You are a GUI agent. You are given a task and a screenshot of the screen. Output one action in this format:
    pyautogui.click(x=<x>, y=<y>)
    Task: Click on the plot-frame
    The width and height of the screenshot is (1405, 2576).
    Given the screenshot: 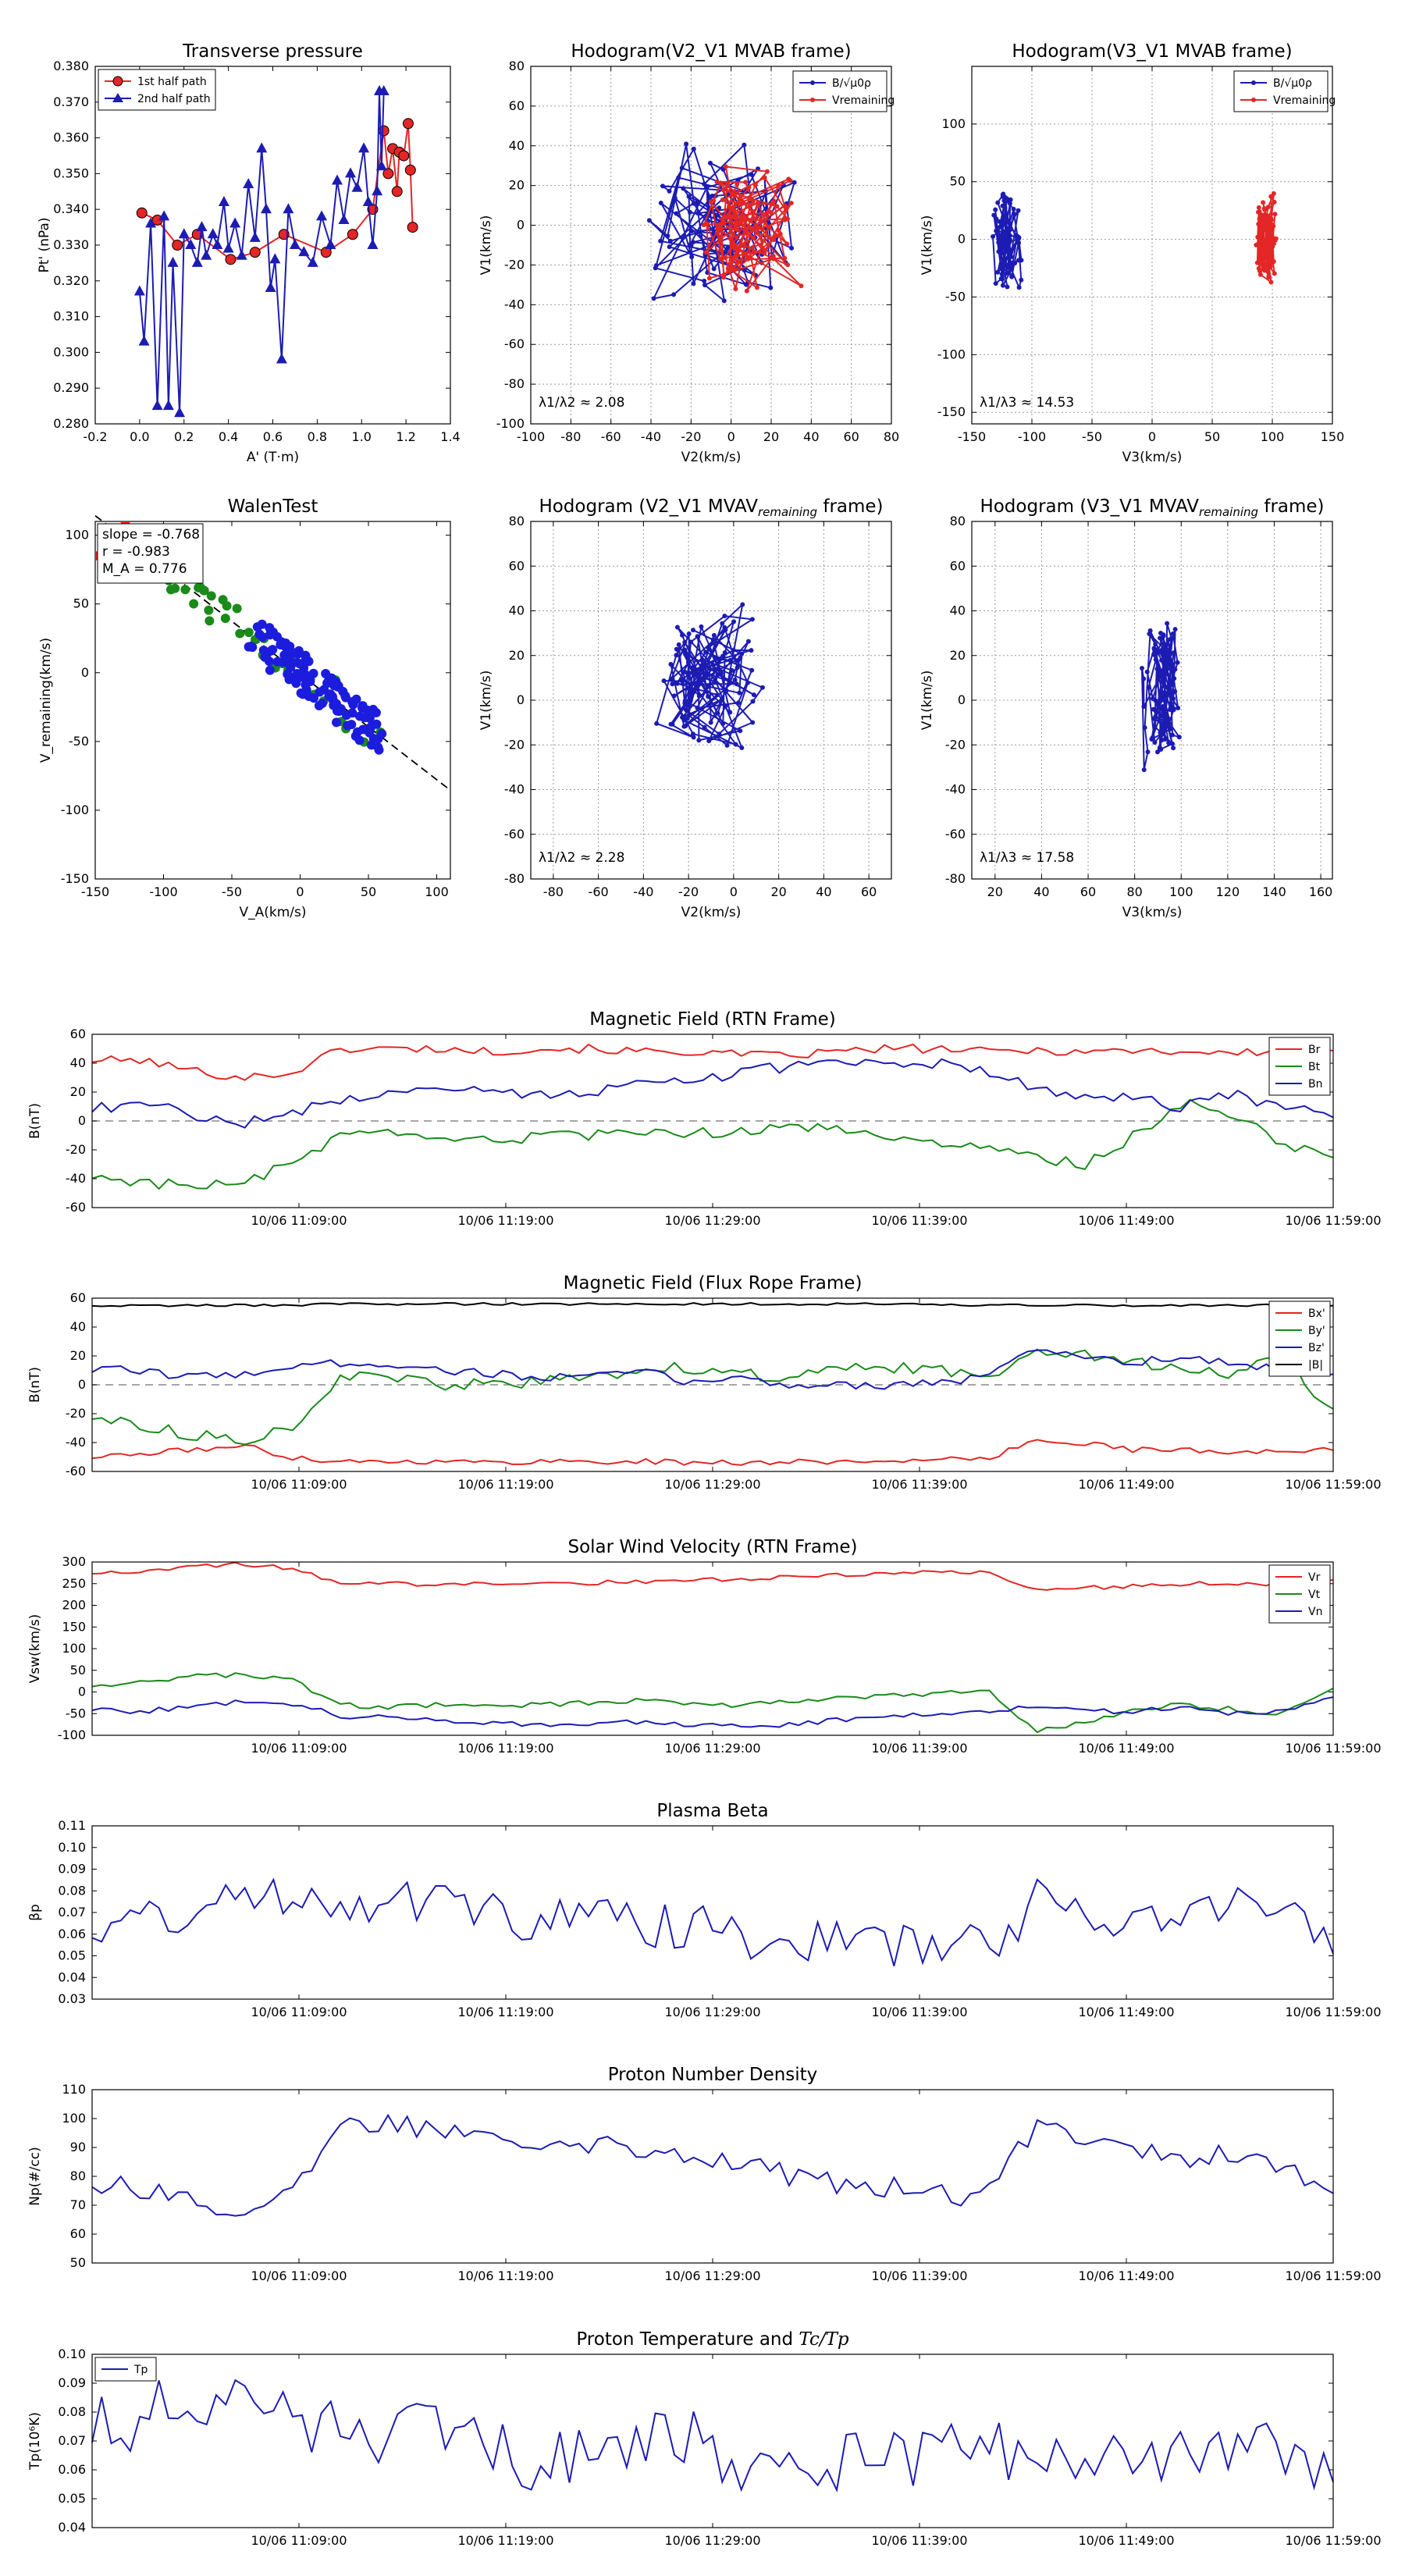 What is the action you would take?
    pyautogui.click(x=713, y=1384)
    